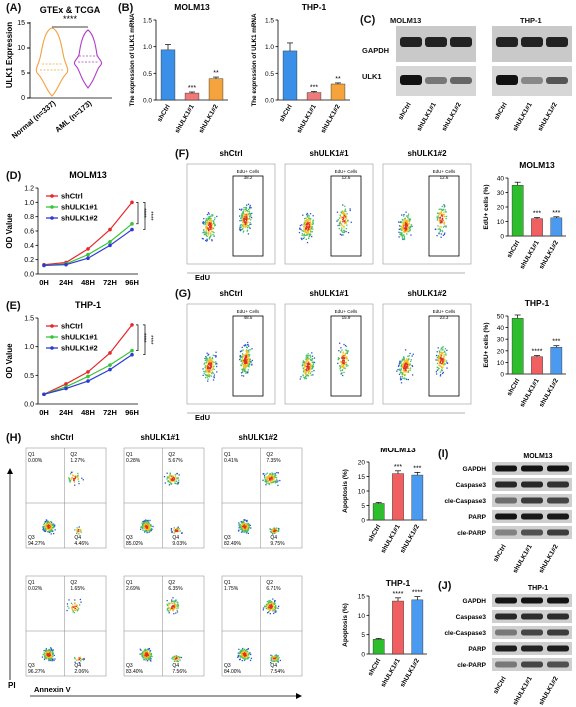 The width and height of the screenshot is (576, 707). I want to click on blot-row-label: cle-PARP, so click(471, 533).